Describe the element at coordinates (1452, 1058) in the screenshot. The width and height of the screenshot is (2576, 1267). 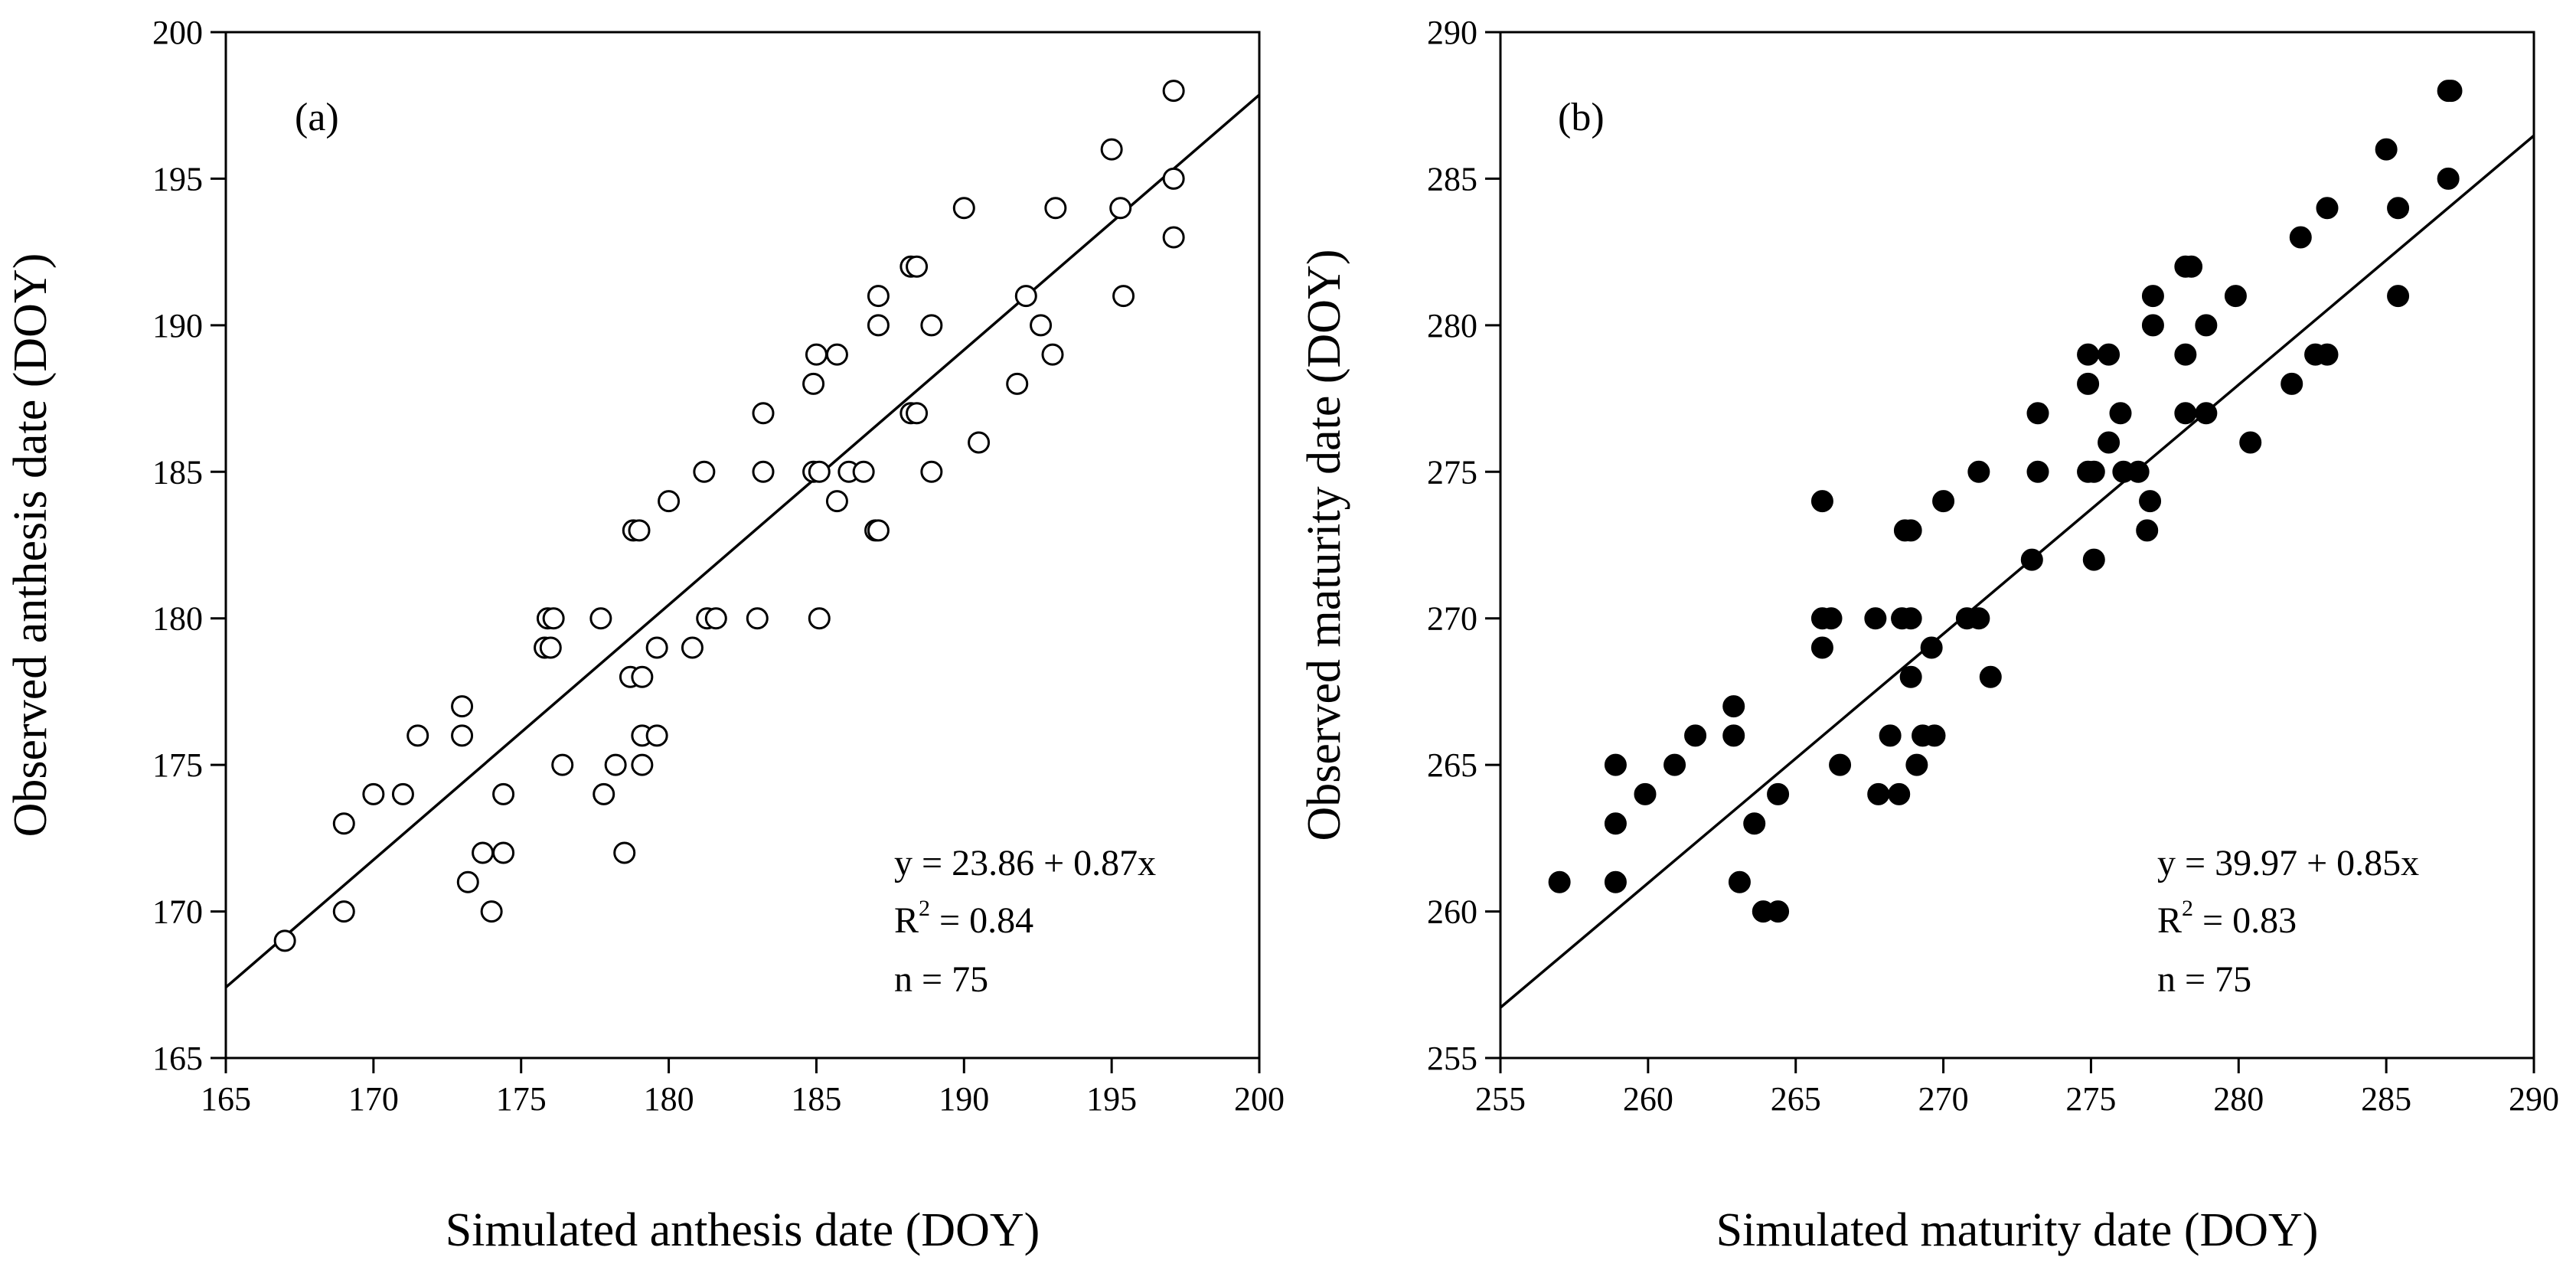
I see `panel-b-y-tick-label: 255` at that location.